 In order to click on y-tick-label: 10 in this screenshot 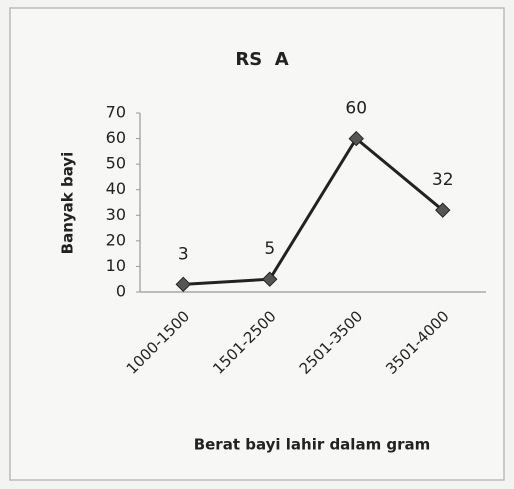, I will do `click(116, 265)`.